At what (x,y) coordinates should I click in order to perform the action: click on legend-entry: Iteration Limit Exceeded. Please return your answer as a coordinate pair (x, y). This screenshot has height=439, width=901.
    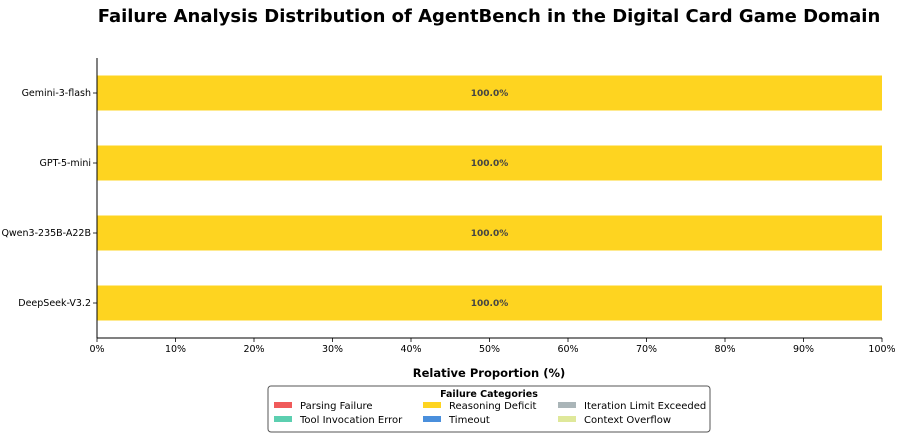
    Looking at the image, I should click on (645, 406).